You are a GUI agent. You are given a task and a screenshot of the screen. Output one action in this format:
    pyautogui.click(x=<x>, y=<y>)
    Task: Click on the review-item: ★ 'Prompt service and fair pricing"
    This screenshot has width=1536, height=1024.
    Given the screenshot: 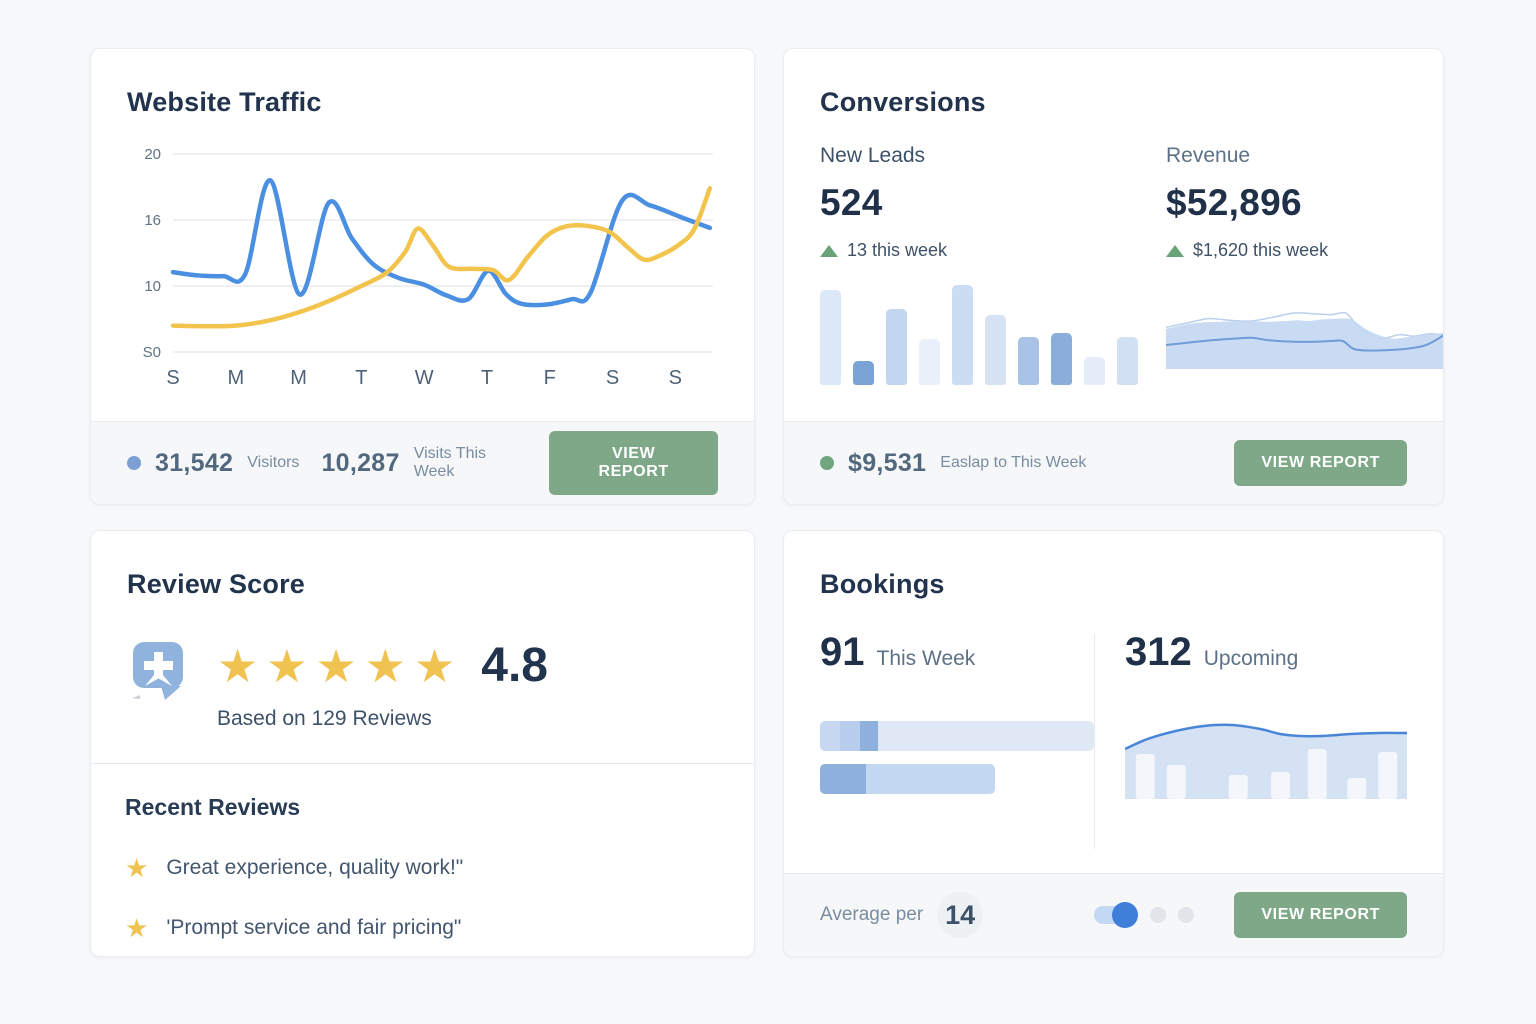 What is the action you would take?
    pyautogui.click(x=422, y=928)
    